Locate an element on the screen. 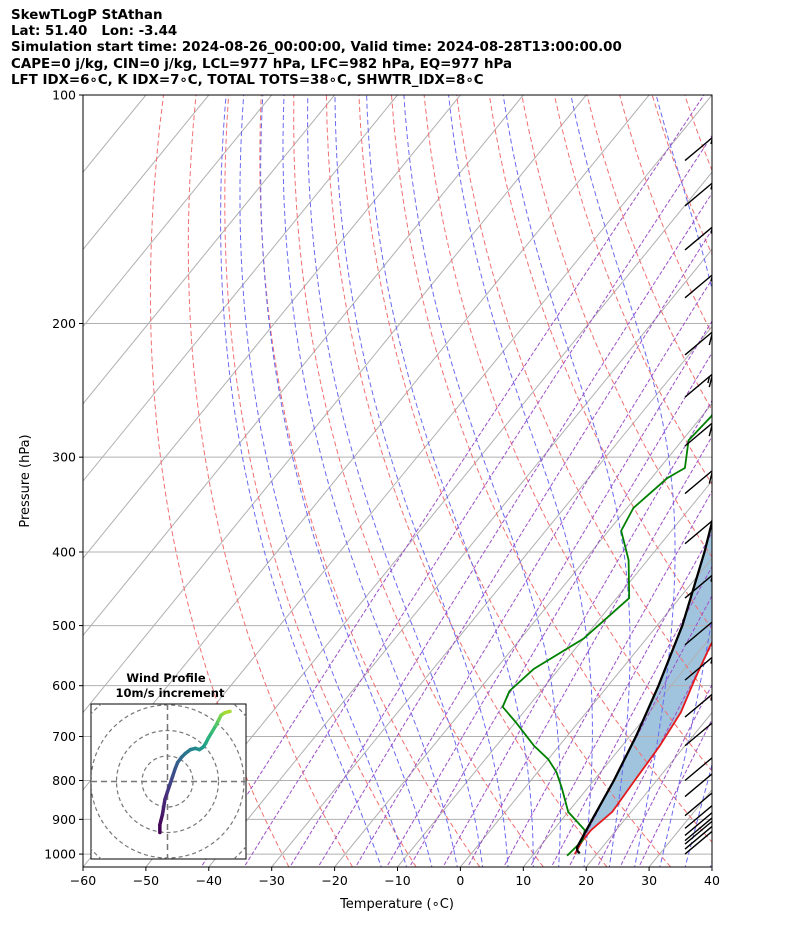 This screenshot has height=937, width=794. dewpoint-profile is located at coordinates (606, 635).